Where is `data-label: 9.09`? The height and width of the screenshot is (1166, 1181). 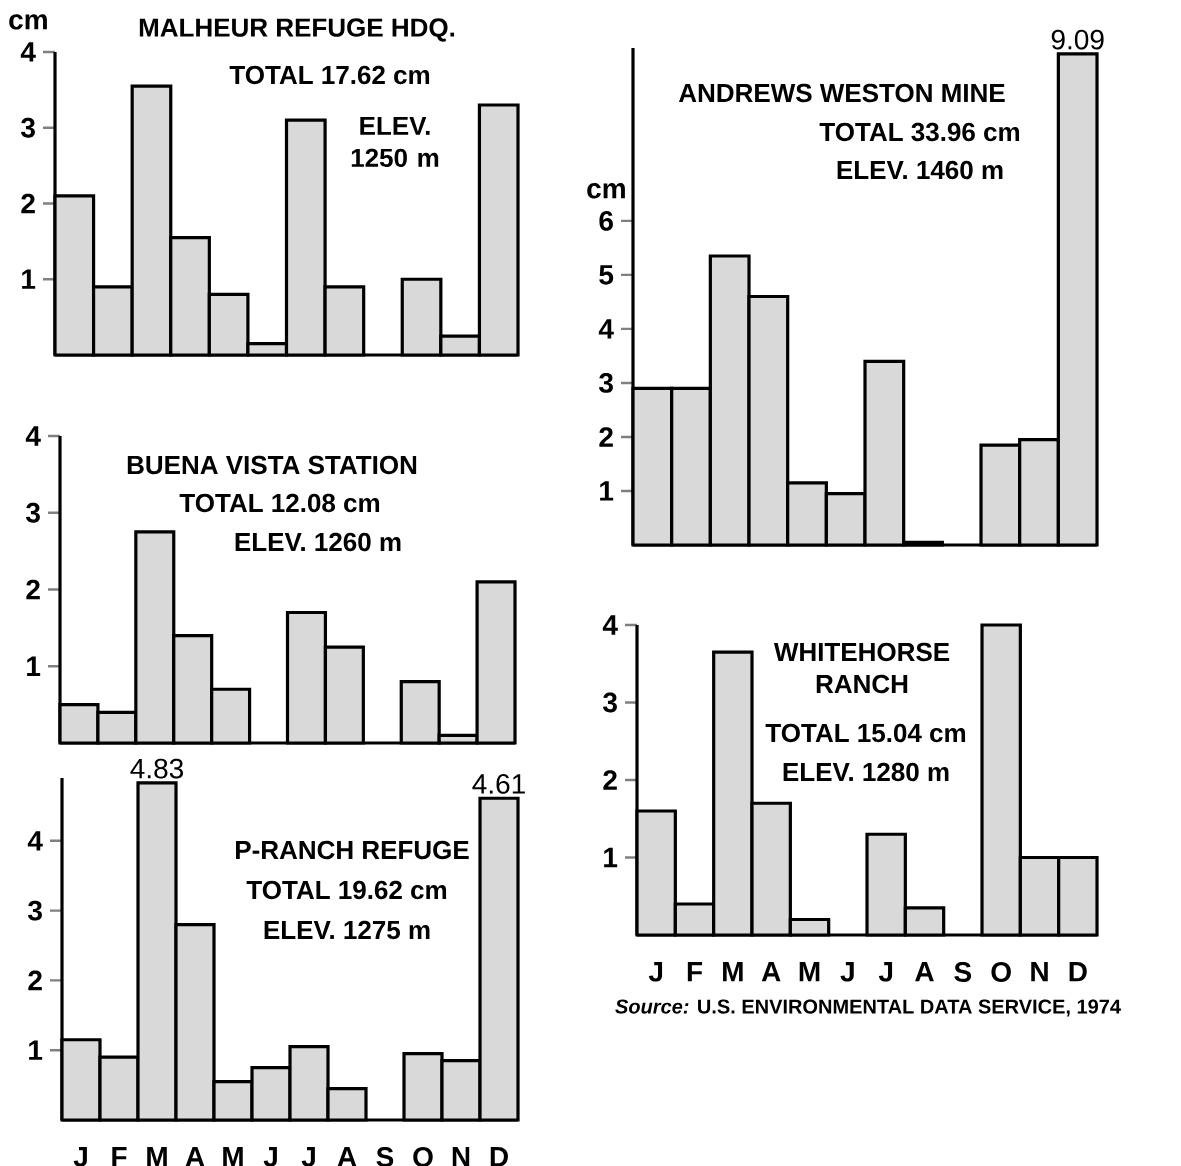
data-label: 9.09 is located at coordinates (1077, 39).